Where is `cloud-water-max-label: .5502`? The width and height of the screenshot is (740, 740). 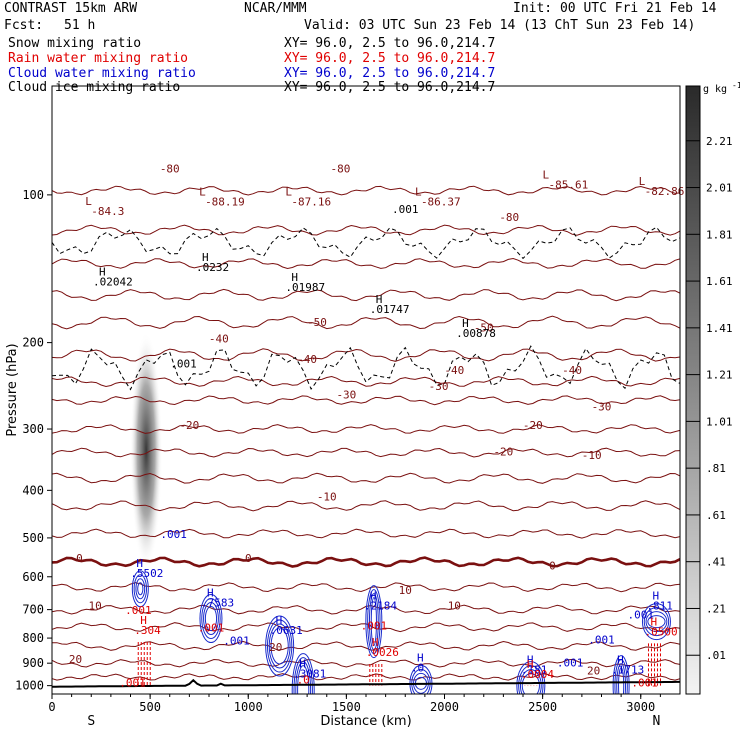
cloud-water-max-label: .5502 is located at coordinates (146, 573).